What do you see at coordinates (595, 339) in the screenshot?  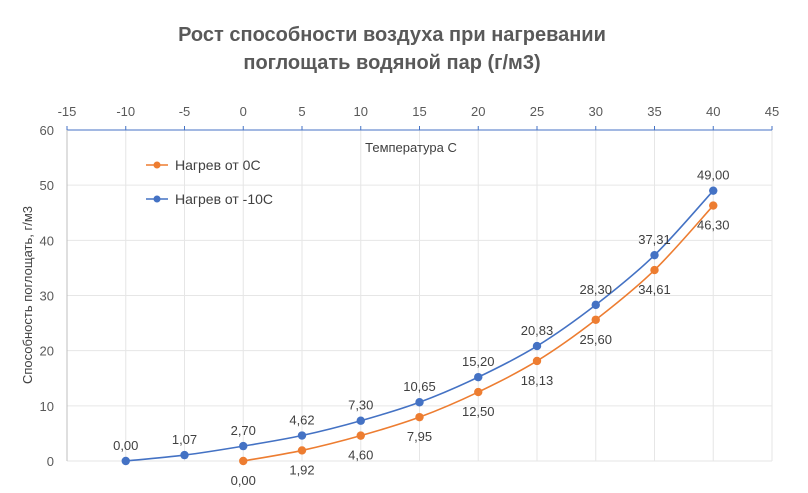 I see `data-label: 25,60` at bounding box center [595, 339].